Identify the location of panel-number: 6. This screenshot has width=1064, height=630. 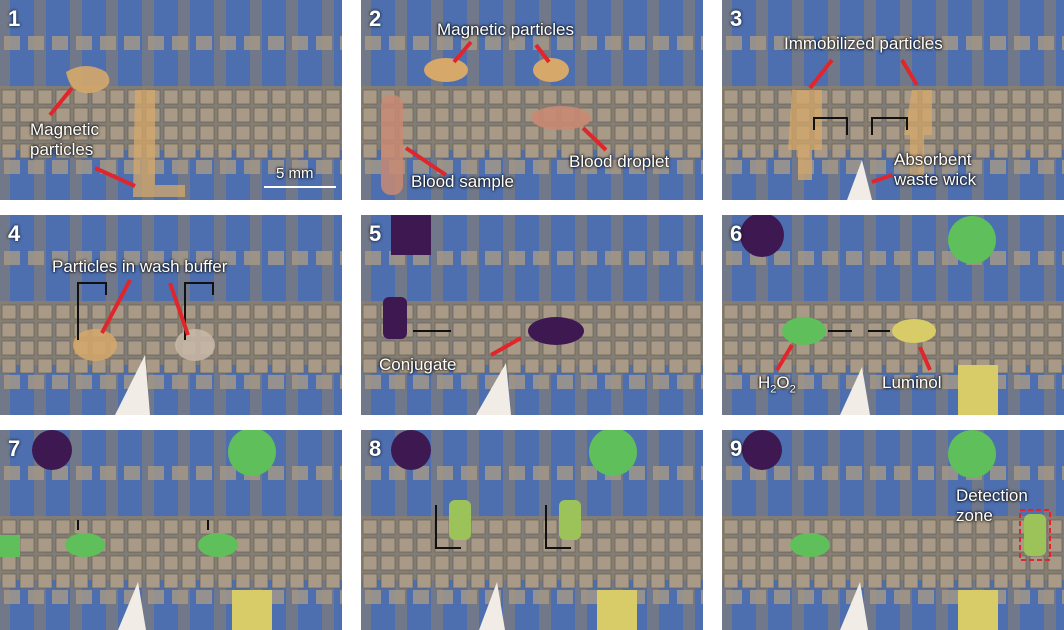
(736, 233).